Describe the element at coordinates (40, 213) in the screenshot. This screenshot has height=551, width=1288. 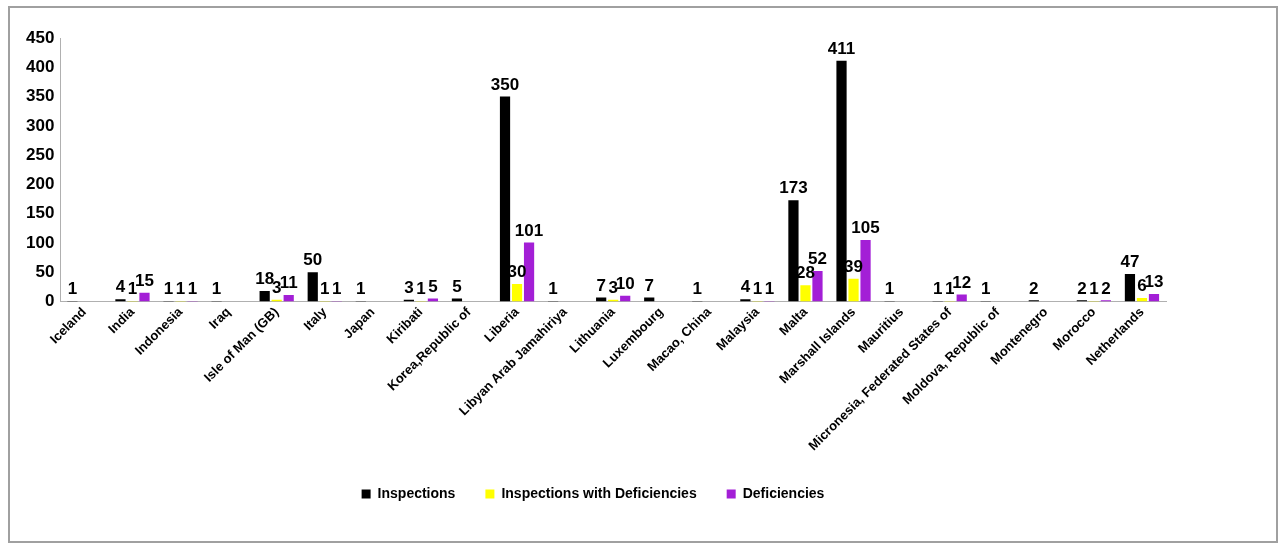
I see `y-tick-label: 150` at that location.